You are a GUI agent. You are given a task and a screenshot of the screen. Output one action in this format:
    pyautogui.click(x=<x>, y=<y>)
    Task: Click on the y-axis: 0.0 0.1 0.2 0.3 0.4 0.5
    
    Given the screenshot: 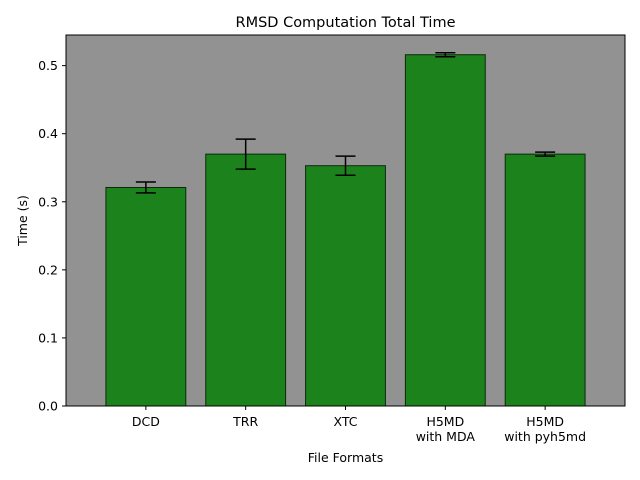 What is the action you would take?
    pyautogui.click(x=52, y=236)
    